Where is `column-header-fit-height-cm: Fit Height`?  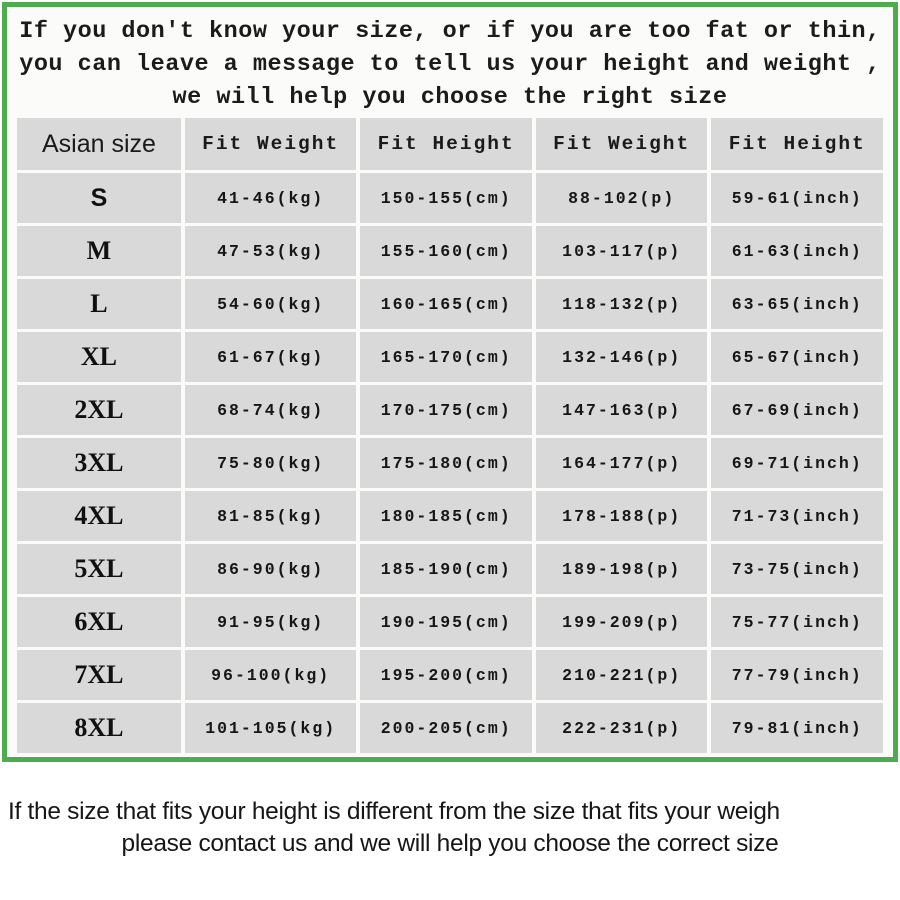 column-header-fit-height-cm: Fit Height is located at coordinates (446, 144).